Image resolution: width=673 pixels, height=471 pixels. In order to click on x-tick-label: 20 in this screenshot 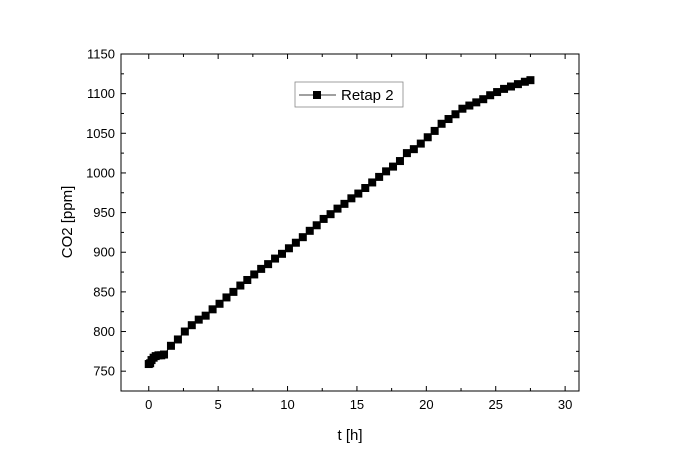, I will do `click(426, 404)`.